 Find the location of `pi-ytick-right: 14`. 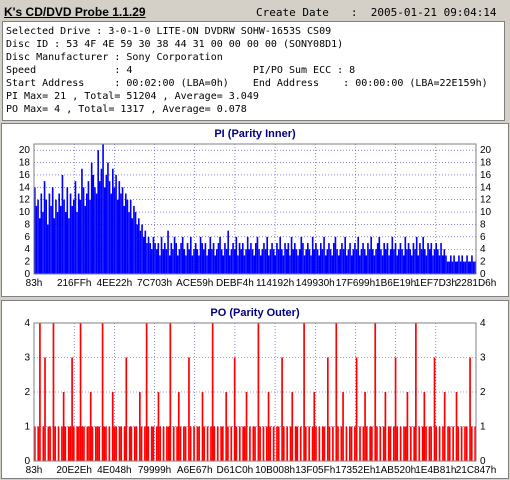

pi-ytick-right: 14 is located at coordinates (486, 187).